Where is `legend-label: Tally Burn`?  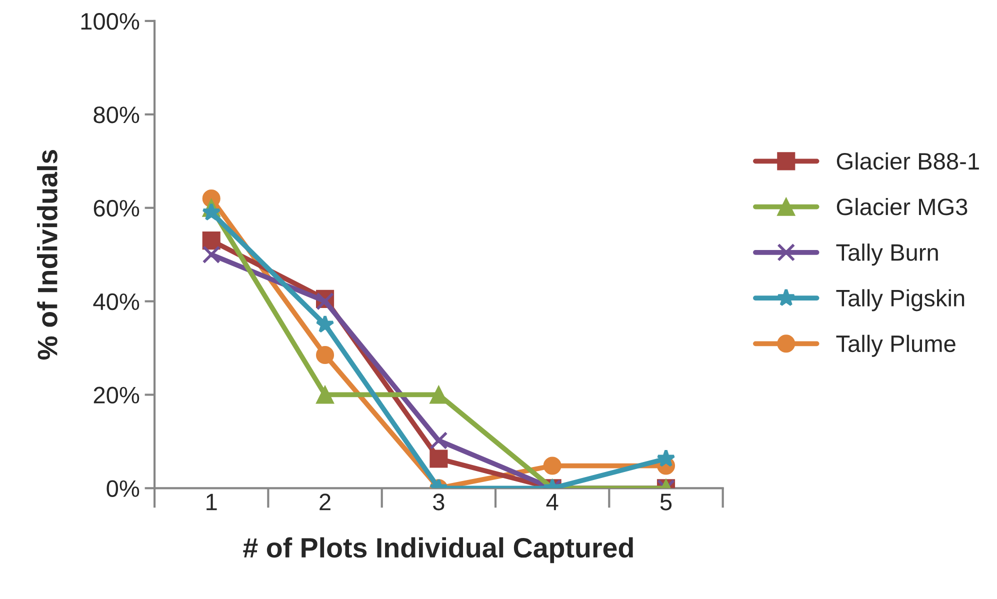
legend-label: Tally Burn is located at coordinates (887, 255).